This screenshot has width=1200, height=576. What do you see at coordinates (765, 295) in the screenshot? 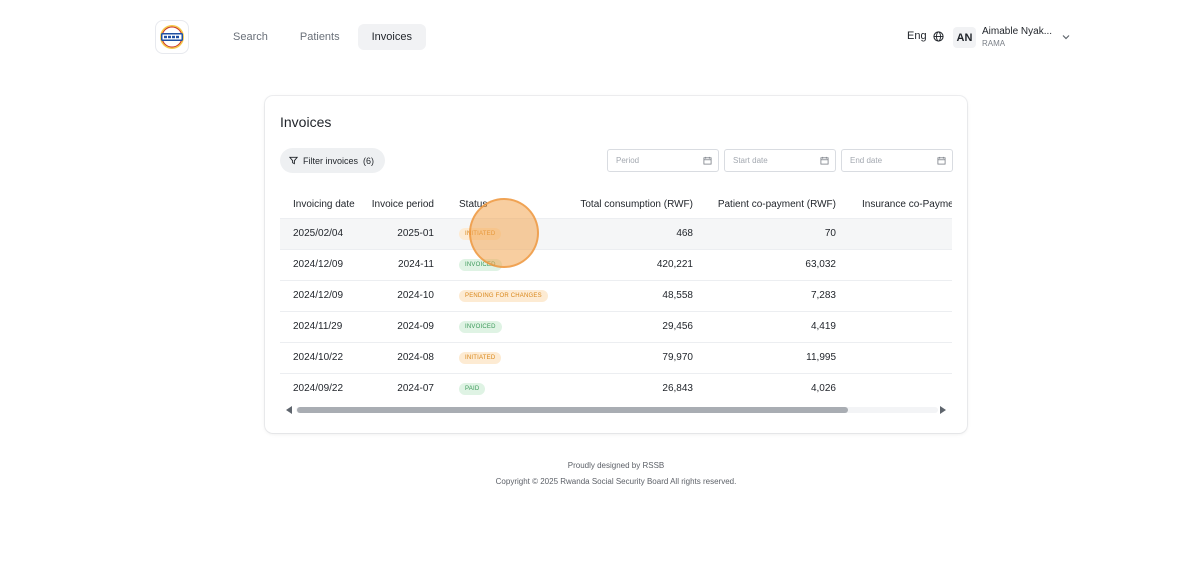
I see `cell-patient: 7,283` at bounding box center [765, 295].